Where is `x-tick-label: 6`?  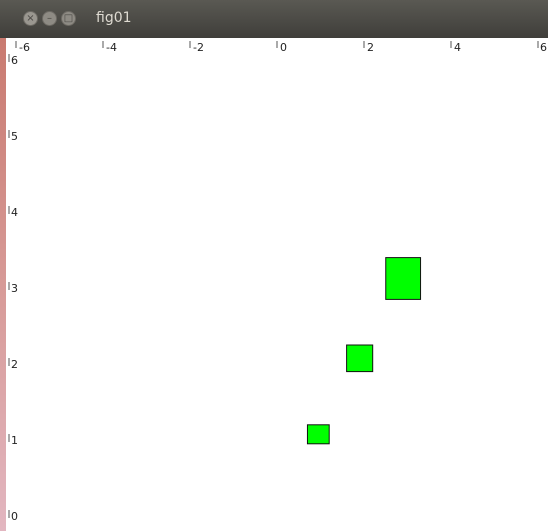 x-tick-label: 6 is located at coordinates (543, 47).